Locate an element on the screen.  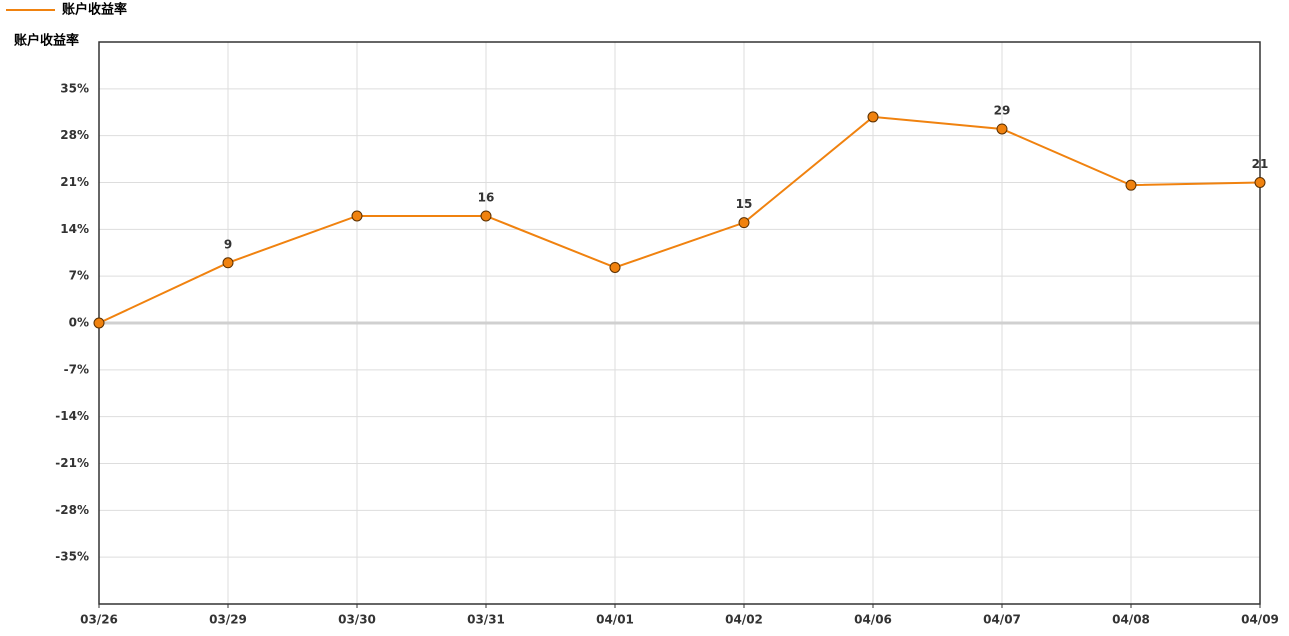
y-tick-label: -21% is located at coordinates (72, 463).